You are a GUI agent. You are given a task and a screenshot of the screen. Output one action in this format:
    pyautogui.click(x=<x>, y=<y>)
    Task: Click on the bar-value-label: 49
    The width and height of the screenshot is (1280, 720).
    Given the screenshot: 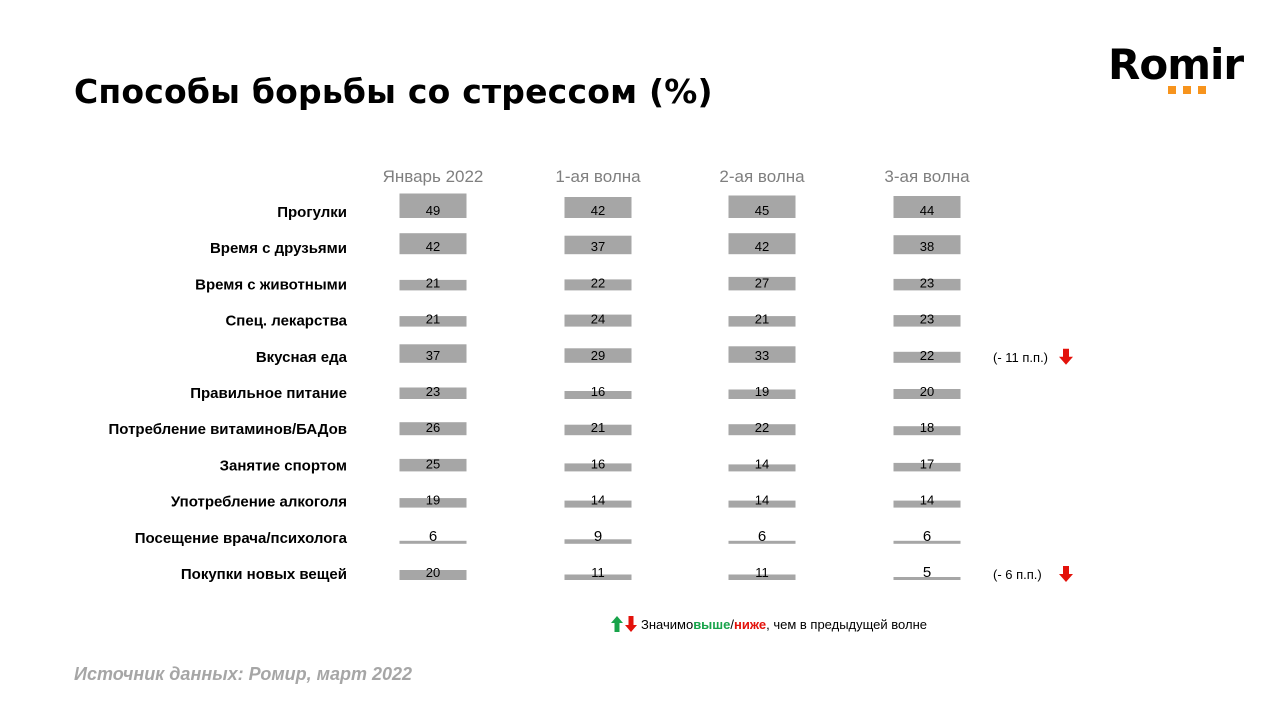 What is the action you would take?
    pyautogui.click(x=433, y=210)
    